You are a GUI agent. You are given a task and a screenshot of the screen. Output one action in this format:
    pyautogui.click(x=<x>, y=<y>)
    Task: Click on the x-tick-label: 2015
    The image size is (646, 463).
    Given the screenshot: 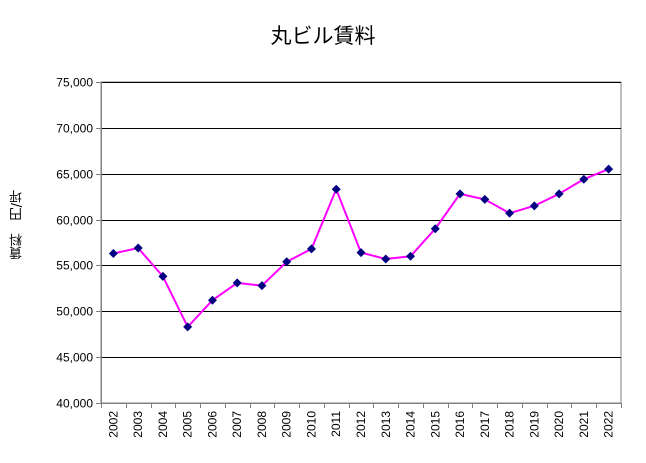 What is the action you would take?
    pyautogui.click(x=435, y=424)
    